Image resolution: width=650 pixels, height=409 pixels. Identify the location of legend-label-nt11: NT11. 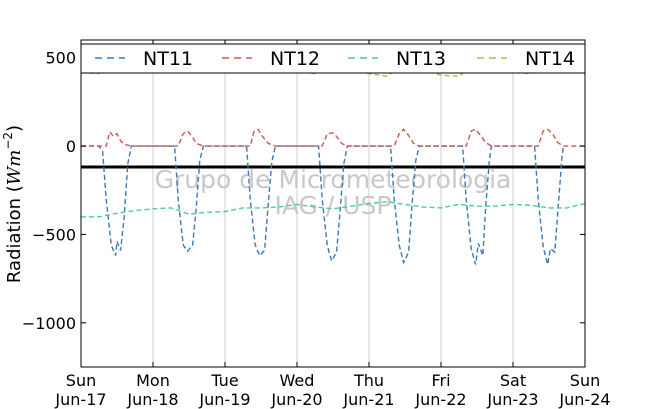
(168, 59).